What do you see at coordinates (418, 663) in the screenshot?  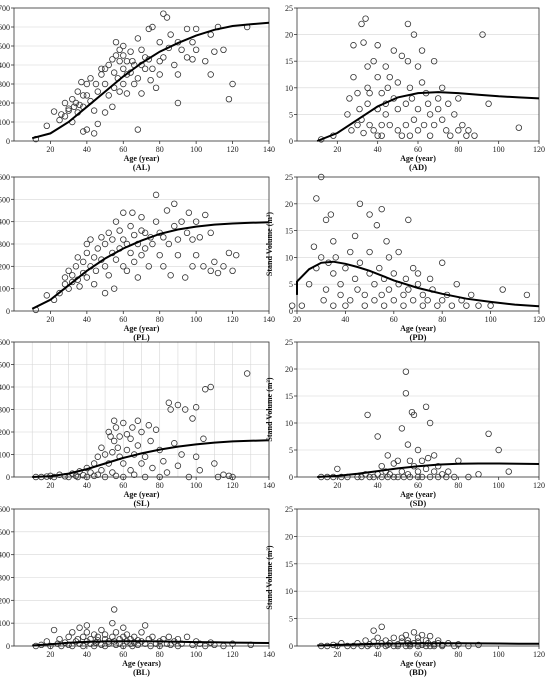 I see `x-axis-label: Age (year)` at bounding box center [418, 663].